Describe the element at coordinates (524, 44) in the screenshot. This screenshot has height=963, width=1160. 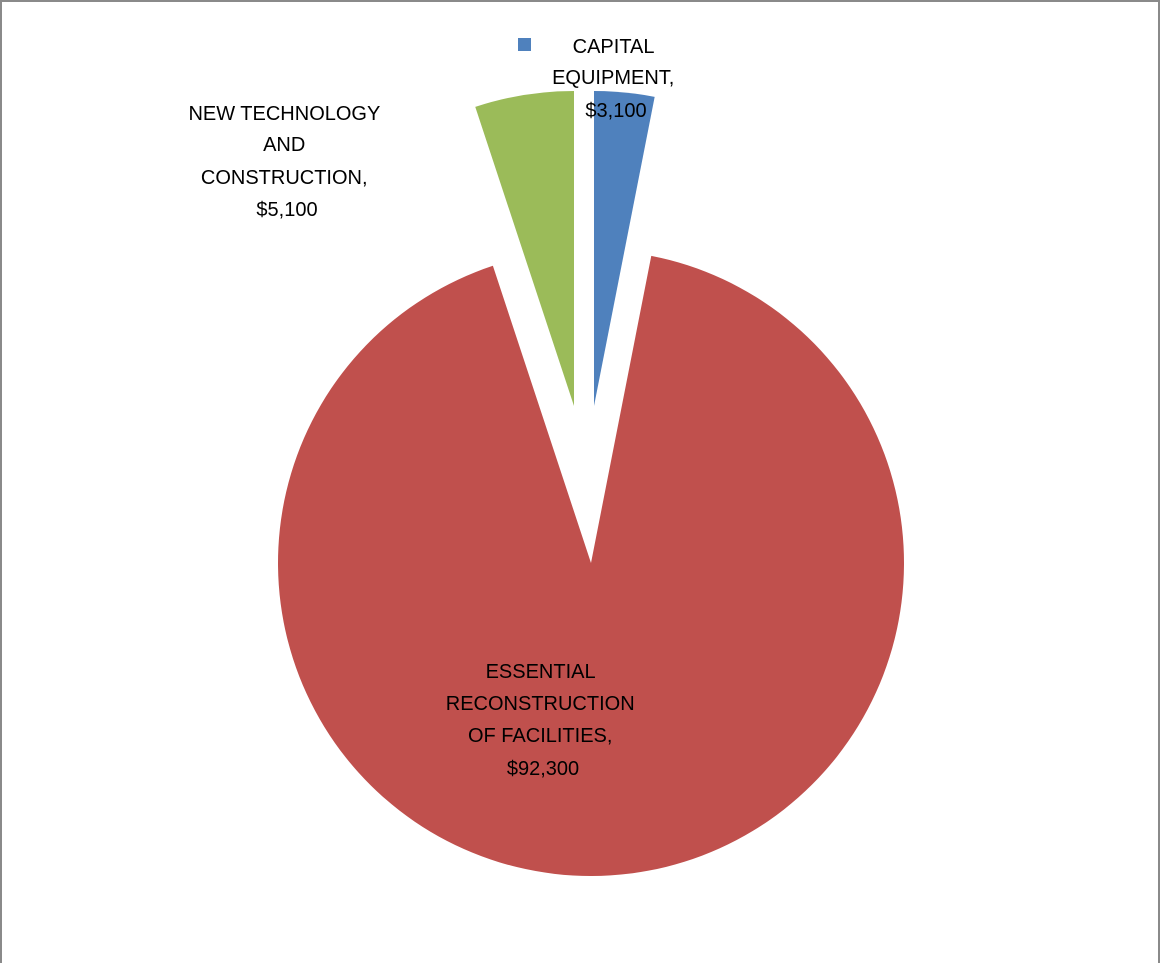
I see `legend-key-capital-equipment` at that location.